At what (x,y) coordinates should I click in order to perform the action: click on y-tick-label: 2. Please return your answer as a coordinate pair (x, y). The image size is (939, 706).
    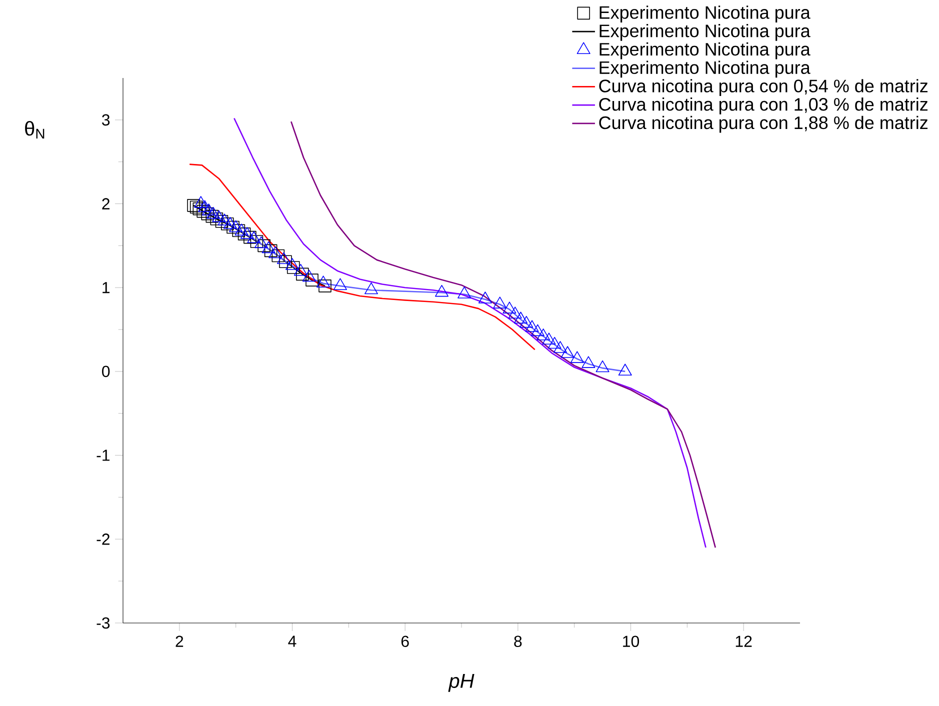
    Looking at the image, I should click on (106, 204).